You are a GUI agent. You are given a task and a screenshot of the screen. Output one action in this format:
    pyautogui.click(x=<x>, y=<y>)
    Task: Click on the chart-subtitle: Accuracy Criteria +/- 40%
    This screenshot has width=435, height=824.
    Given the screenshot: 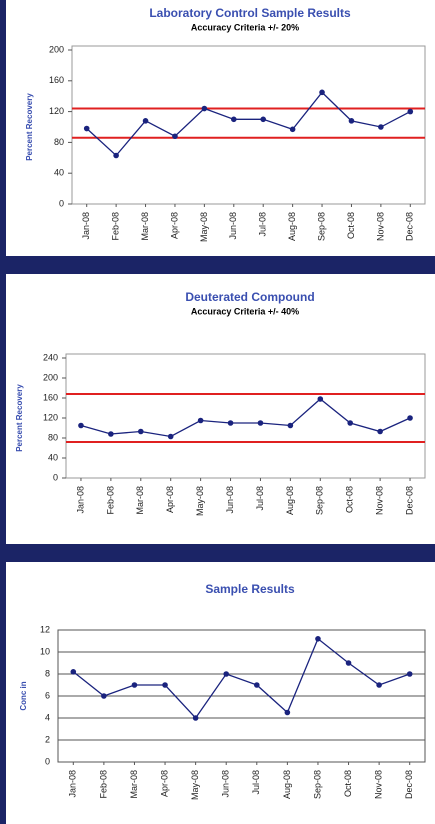 What is the action you would take?
    pyautogui.click(x=245, y=311)
    